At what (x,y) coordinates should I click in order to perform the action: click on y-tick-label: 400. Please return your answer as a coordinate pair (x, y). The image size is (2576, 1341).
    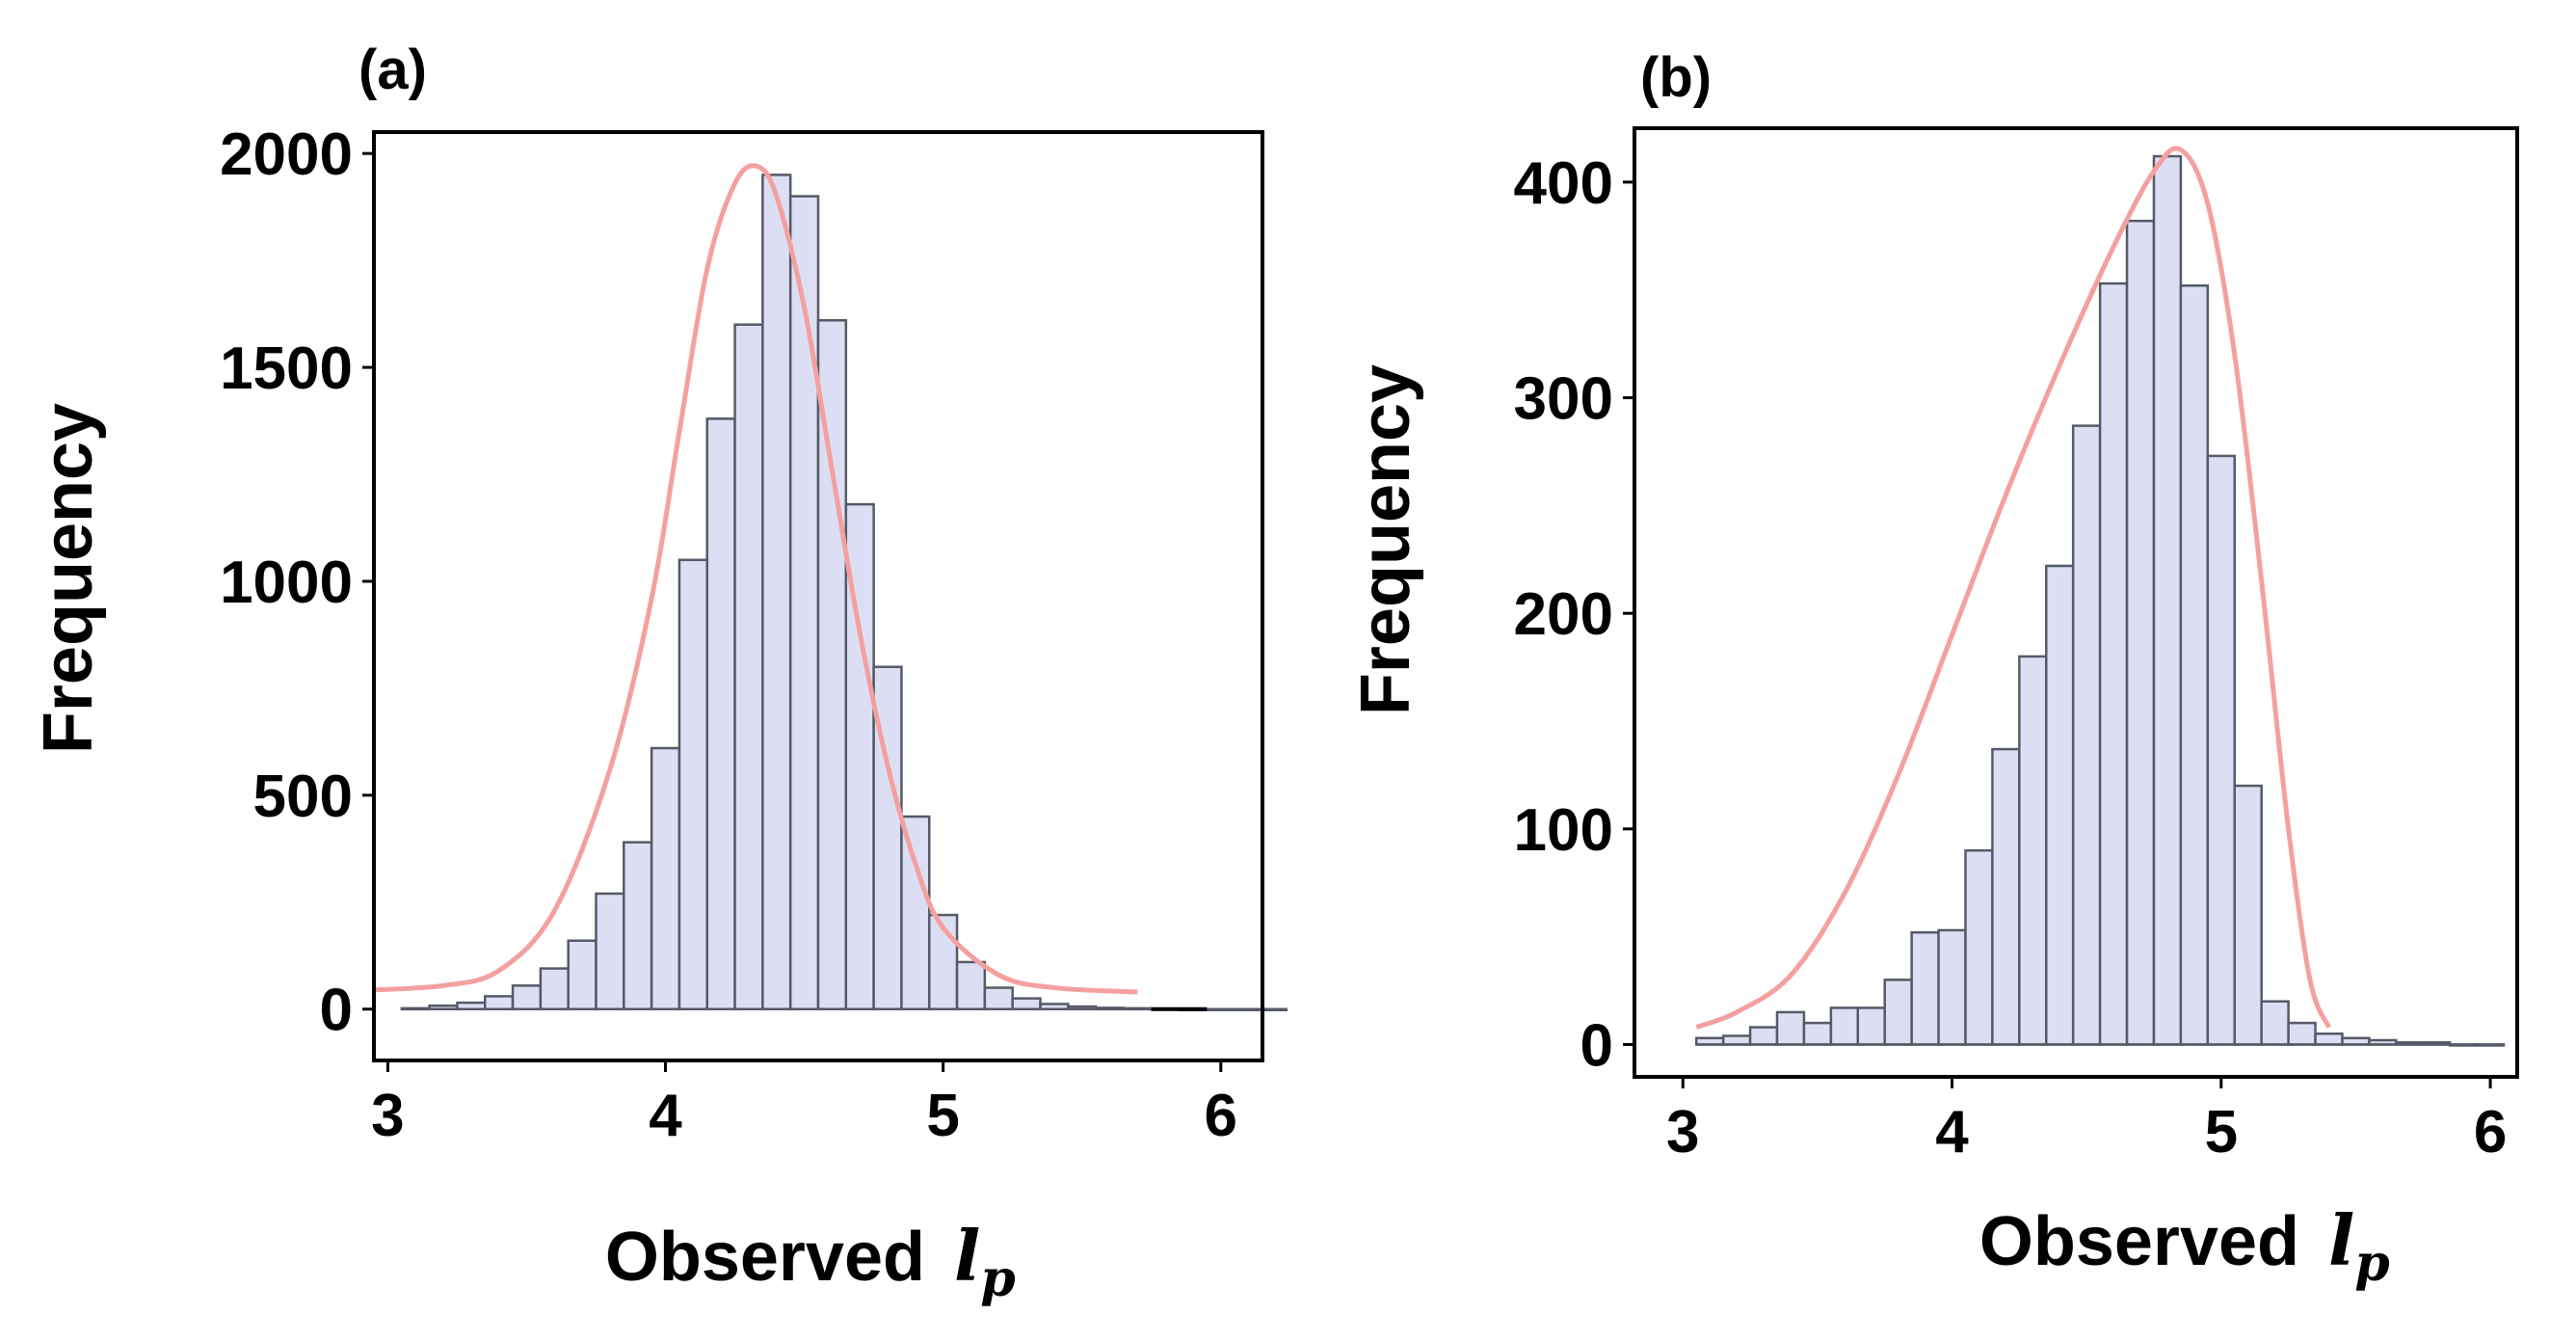
    Looking at the image, I should click on (1563, 184).